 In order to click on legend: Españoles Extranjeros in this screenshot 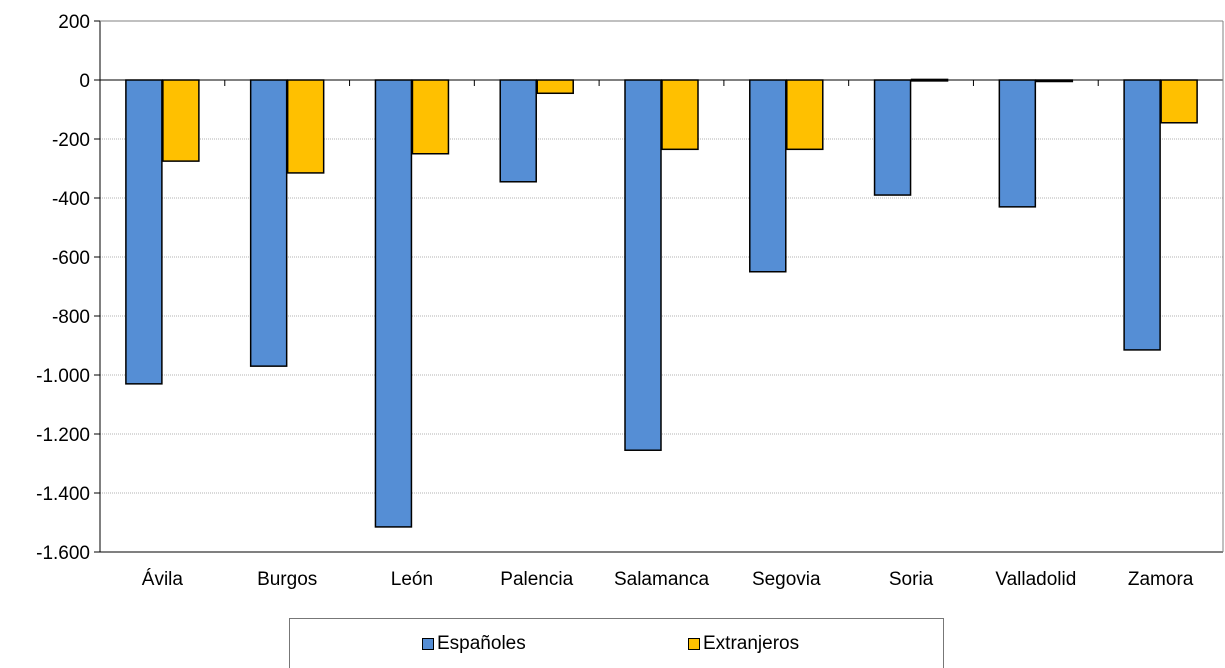, I will do `click(616, 643)`.